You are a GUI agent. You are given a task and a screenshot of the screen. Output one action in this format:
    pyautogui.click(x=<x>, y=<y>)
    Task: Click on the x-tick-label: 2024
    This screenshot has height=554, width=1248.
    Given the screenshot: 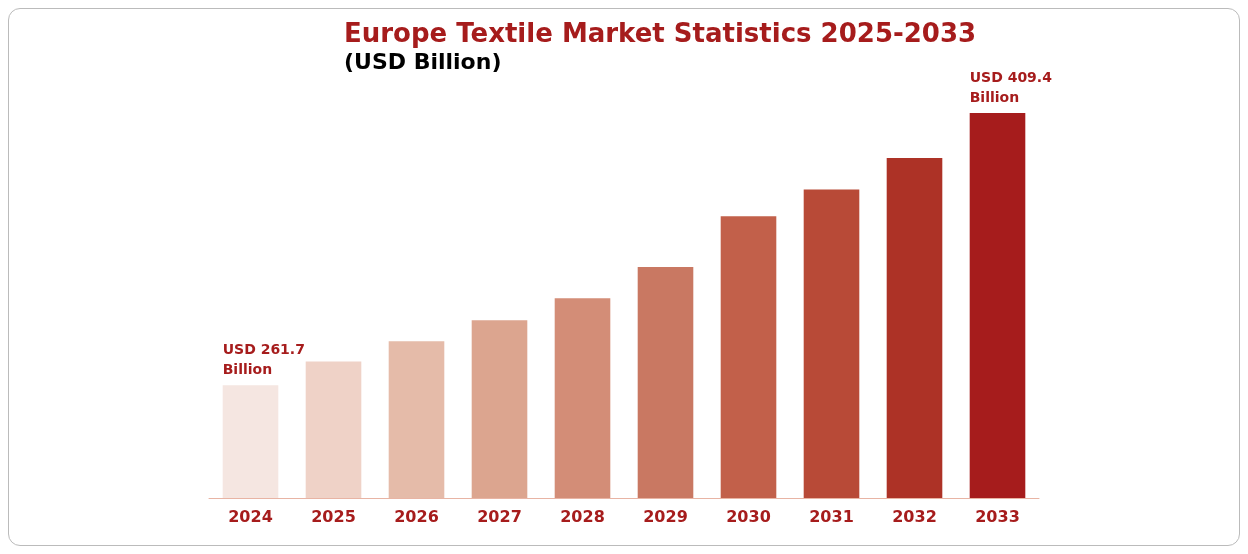 What is the action you would take?
    pyautogui.click(x=250, y=516)
    